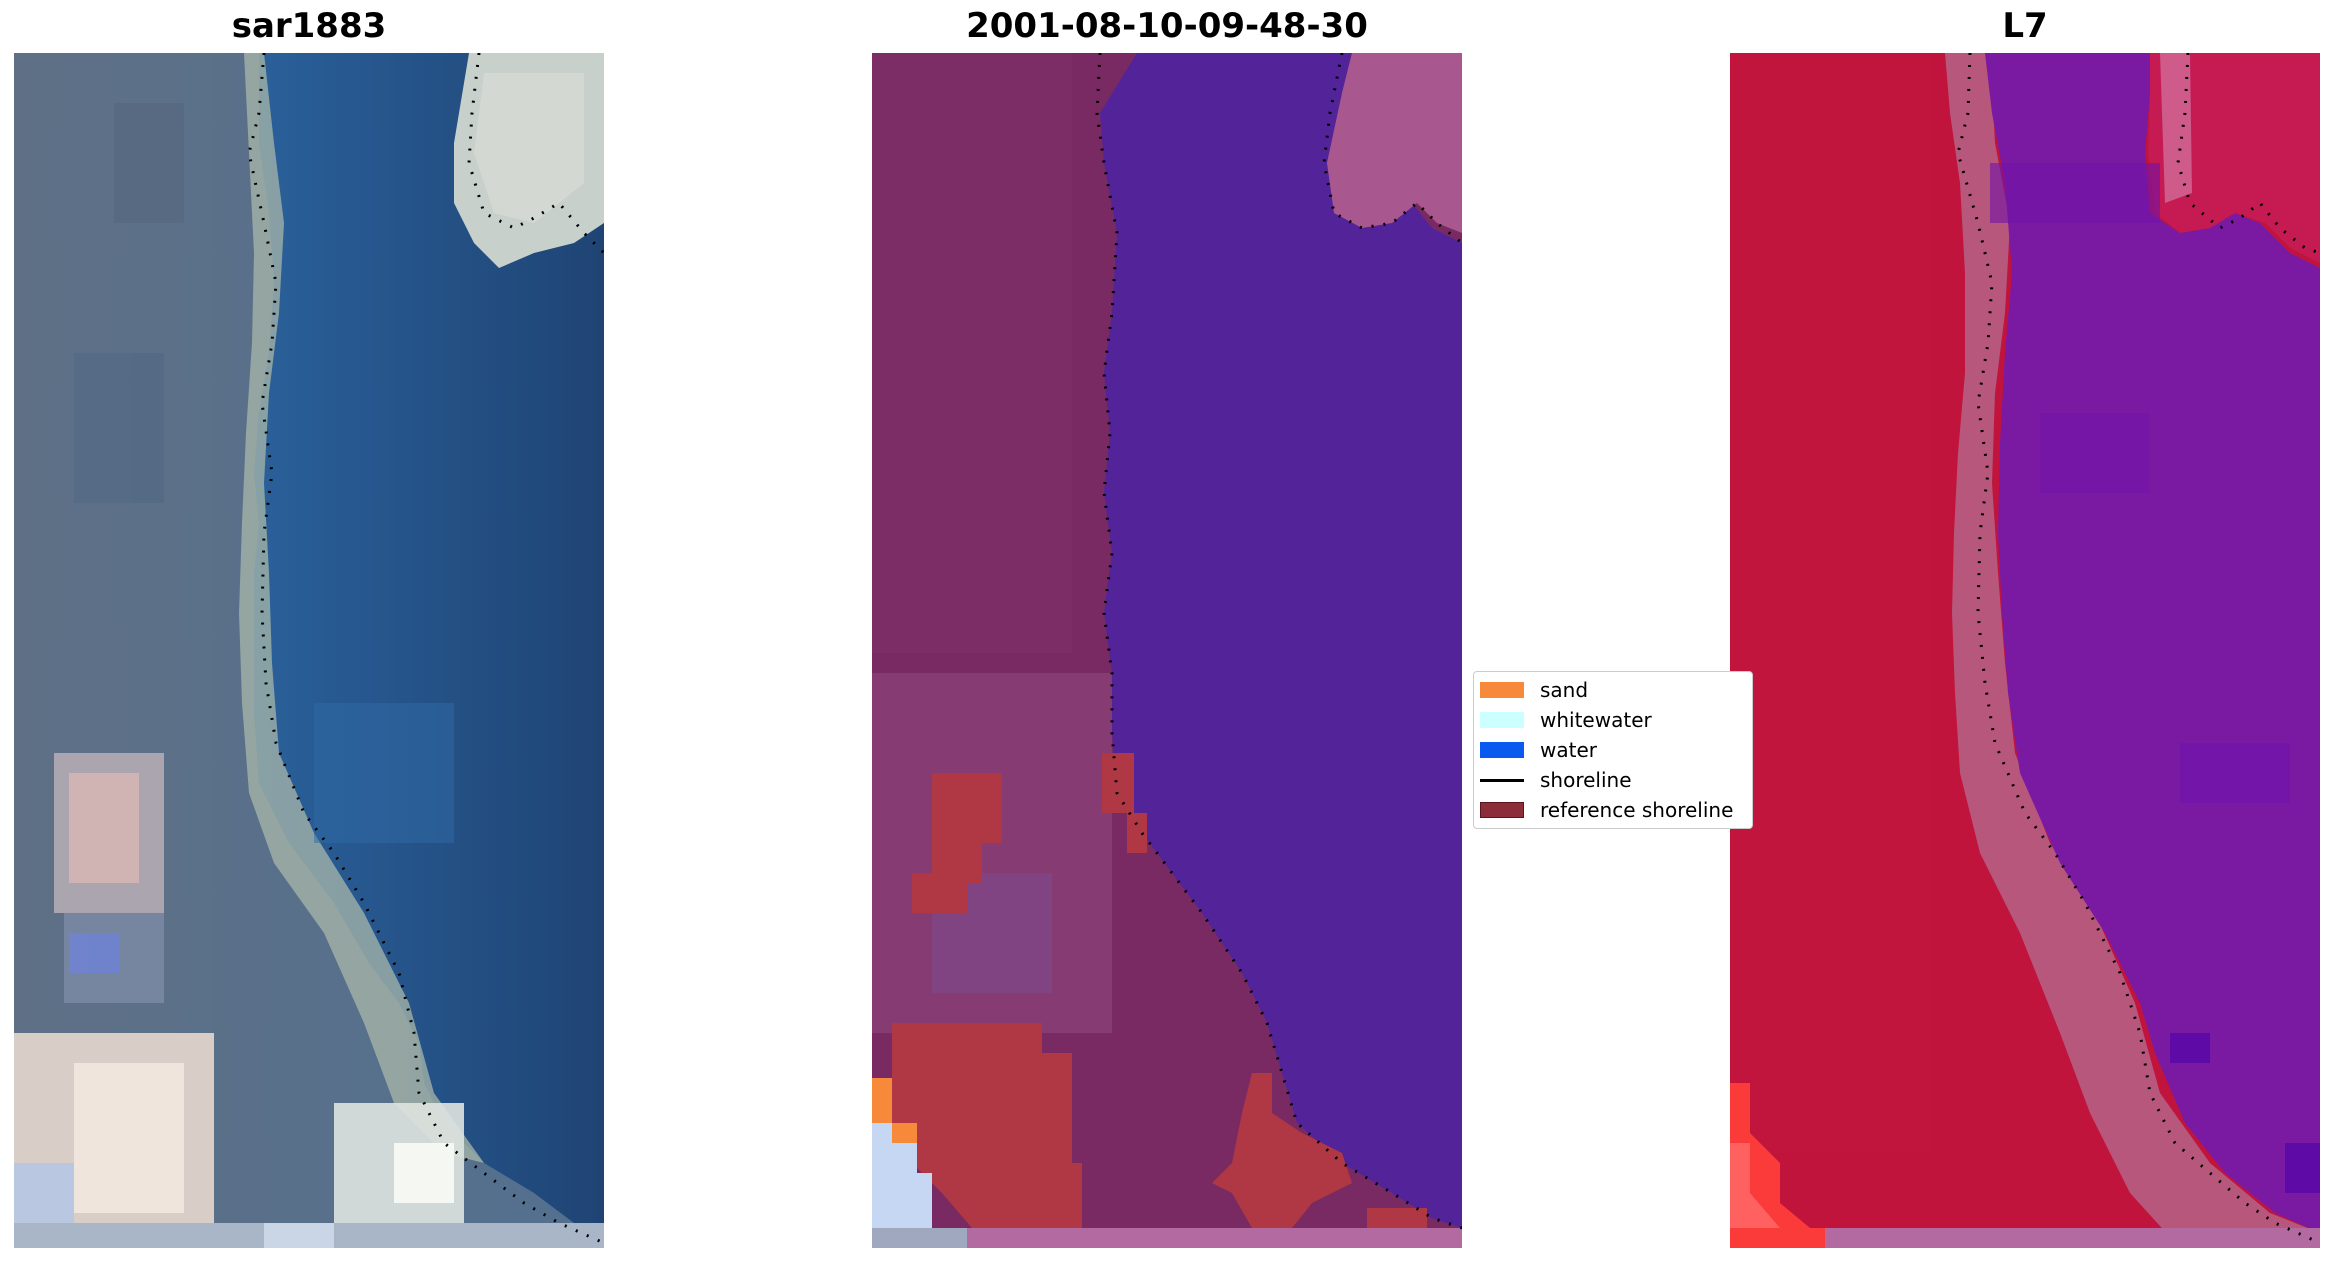 The image size is (2333, 1283). I want to click on legend-item-reference-shoreline: reference shoreline, so click(1606, 810).